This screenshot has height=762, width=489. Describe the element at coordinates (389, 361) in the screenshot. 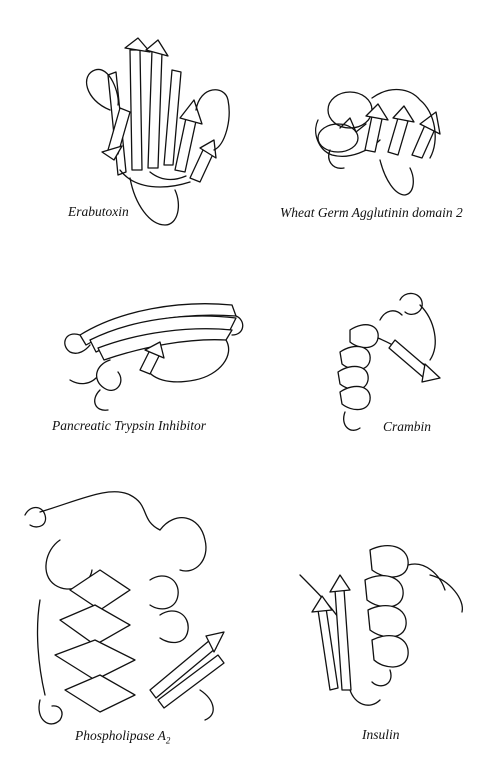

I see `crambin-ribbon-diagram` at that location.